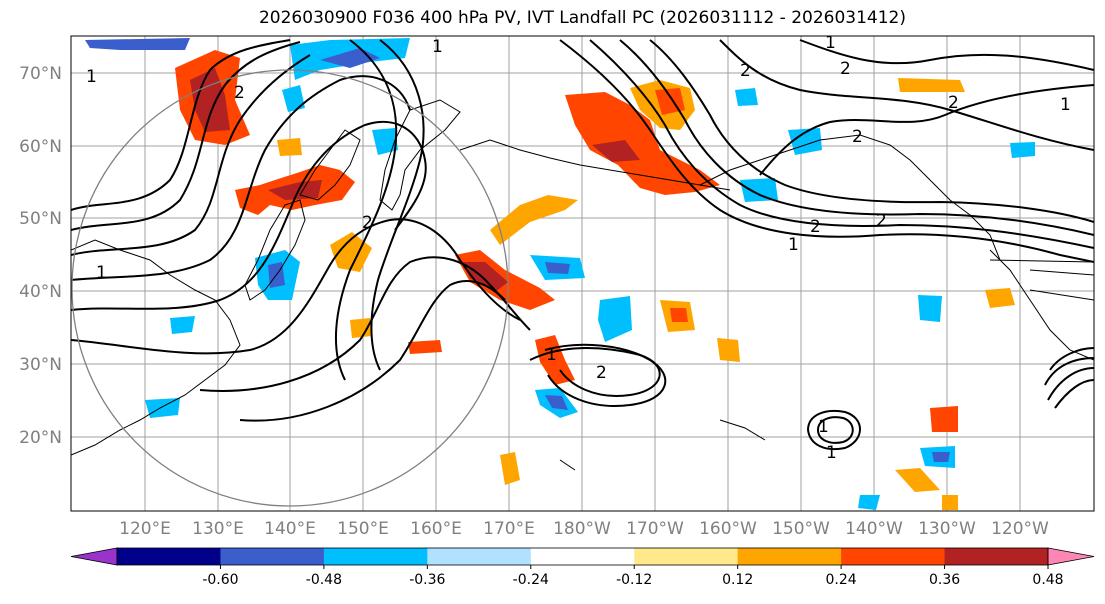 The width and height of the screenshot is (1105, 604). What do you see at coordinates (40, 438) in the screenshot?
I see `lat-label: 20°N` at bounding box center [40, 438].